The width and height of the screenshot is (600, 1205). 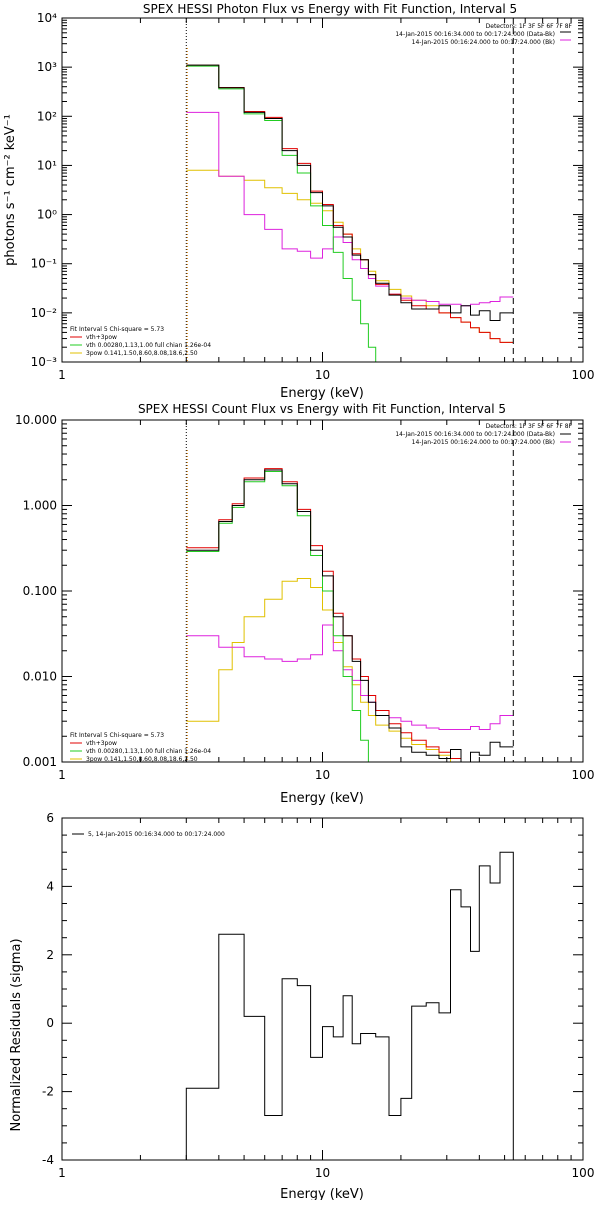 I want to click on photon-flux-ytick-label: 10¹, so click(x=47, y=165).